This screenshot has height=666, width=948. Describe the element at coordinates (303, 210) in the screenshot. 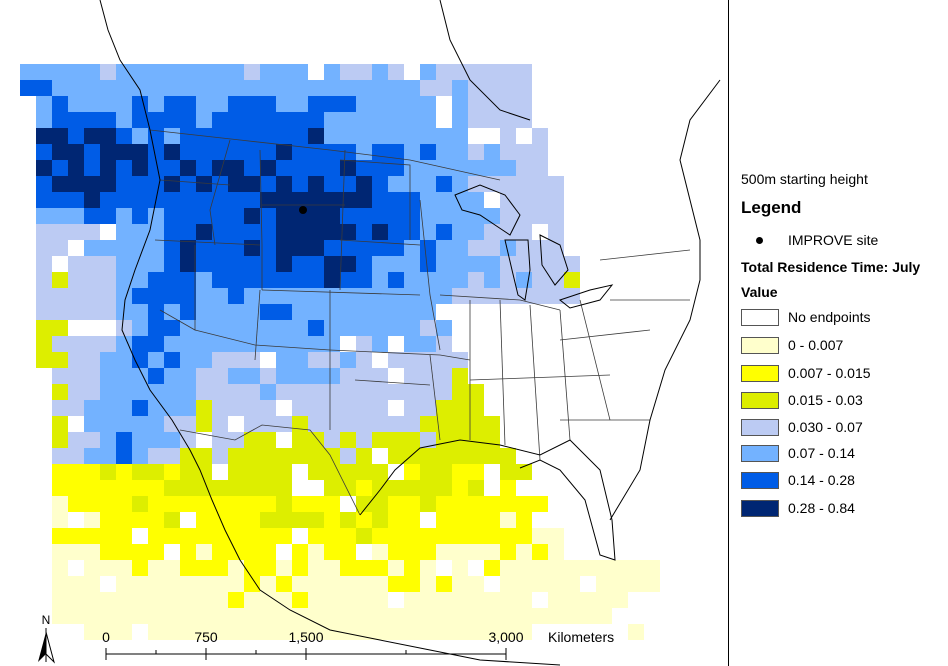

I see `improve-site-marker` at that location.